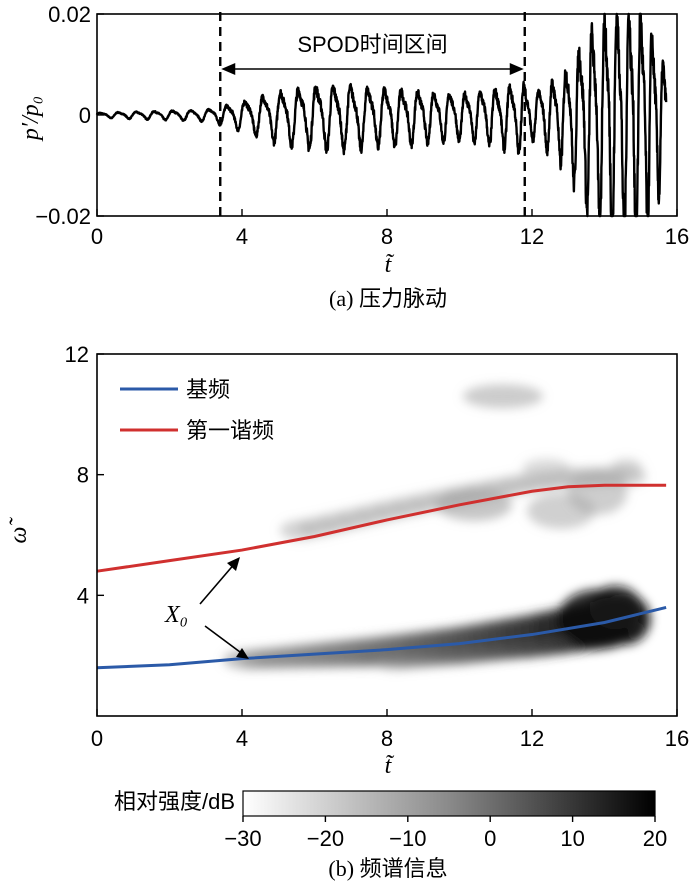 The height and width of the screenshot is (890, 700). What do you see at coordinates (197, 410) in the screenshot?
I see `legend: 基频 第一谐频` at bounding box center [197, 410].